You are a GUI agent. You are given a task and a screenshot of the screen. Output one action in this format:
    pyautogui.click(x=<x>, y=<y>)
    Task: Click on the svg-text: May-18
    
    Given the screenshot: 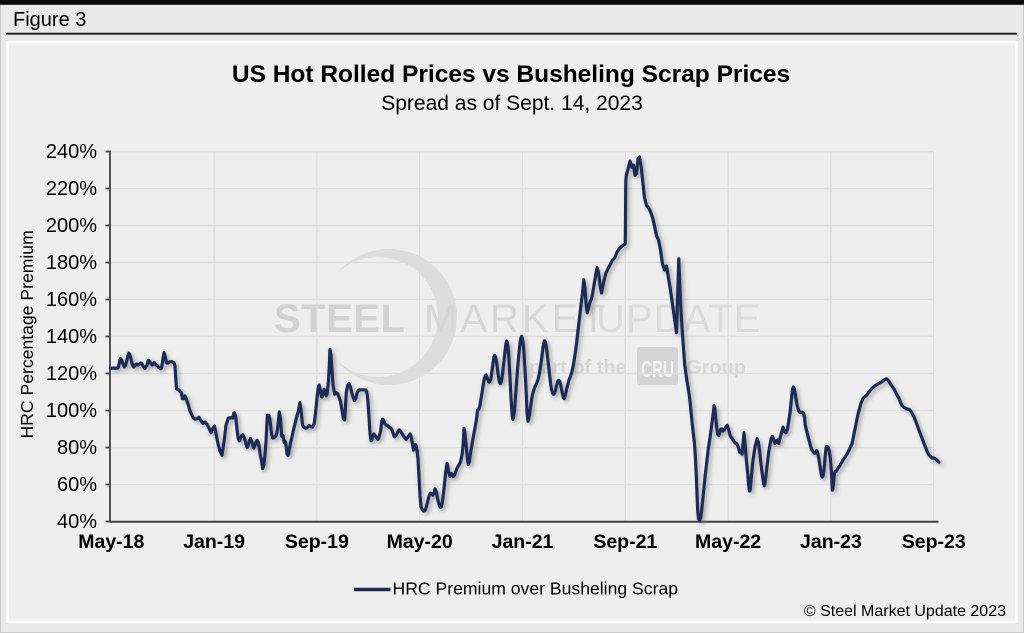 What is the action you would take?
    pyautogui.click(x=111, y=542)
    